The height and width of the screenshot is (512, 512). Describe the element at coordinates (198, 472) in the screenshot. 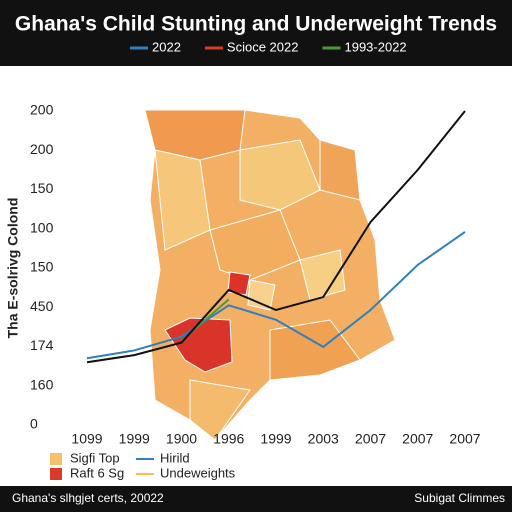

I see `legend-label: Undeweights` at that location.